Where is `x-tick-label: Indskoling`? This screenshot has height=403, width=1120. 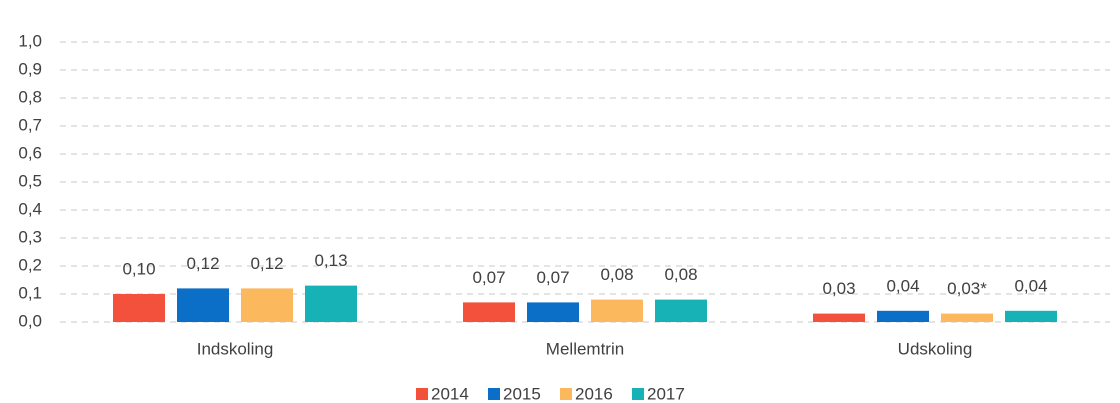
x-tick-label: Indskoling is located at coordinates (235, 348).